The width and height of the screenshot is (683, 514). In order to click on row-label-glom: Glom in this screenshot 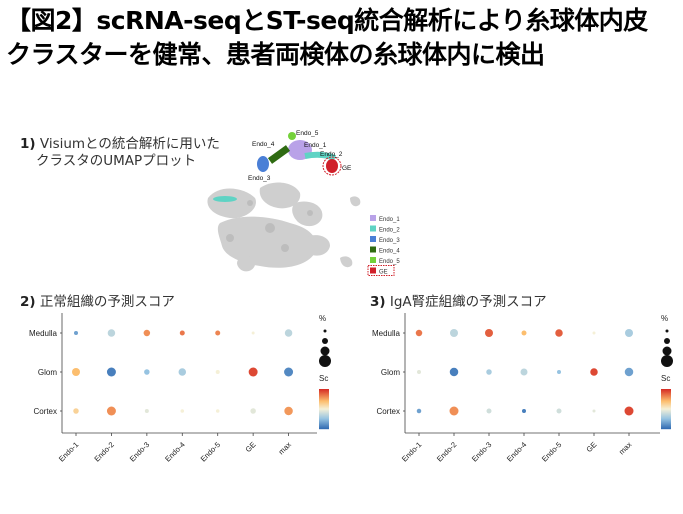, I will do `click(390, 372)`.